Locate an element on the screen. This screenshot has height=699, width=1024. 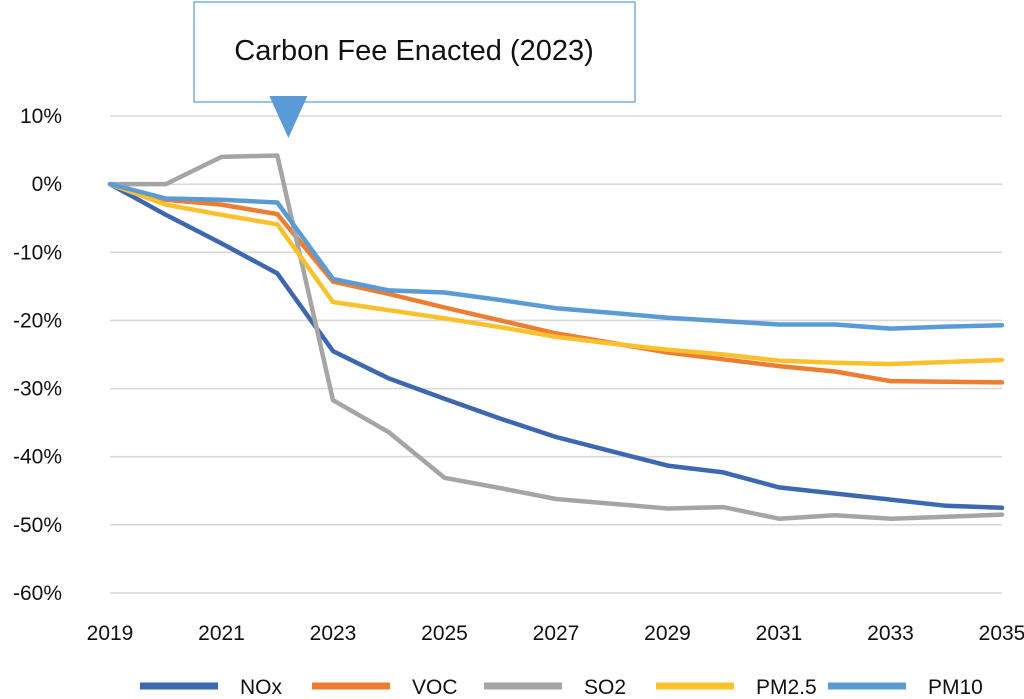
legend-label: NOx is located at coordinates (261, 687).